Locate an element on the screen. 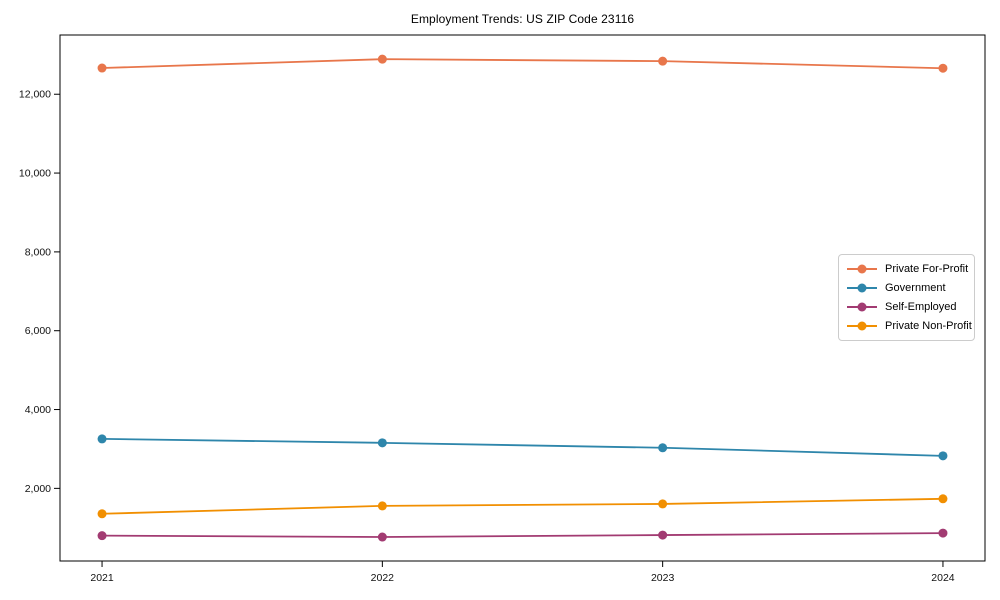  x-axis-tick-label: 2022 is located at coordinates (383, 578).